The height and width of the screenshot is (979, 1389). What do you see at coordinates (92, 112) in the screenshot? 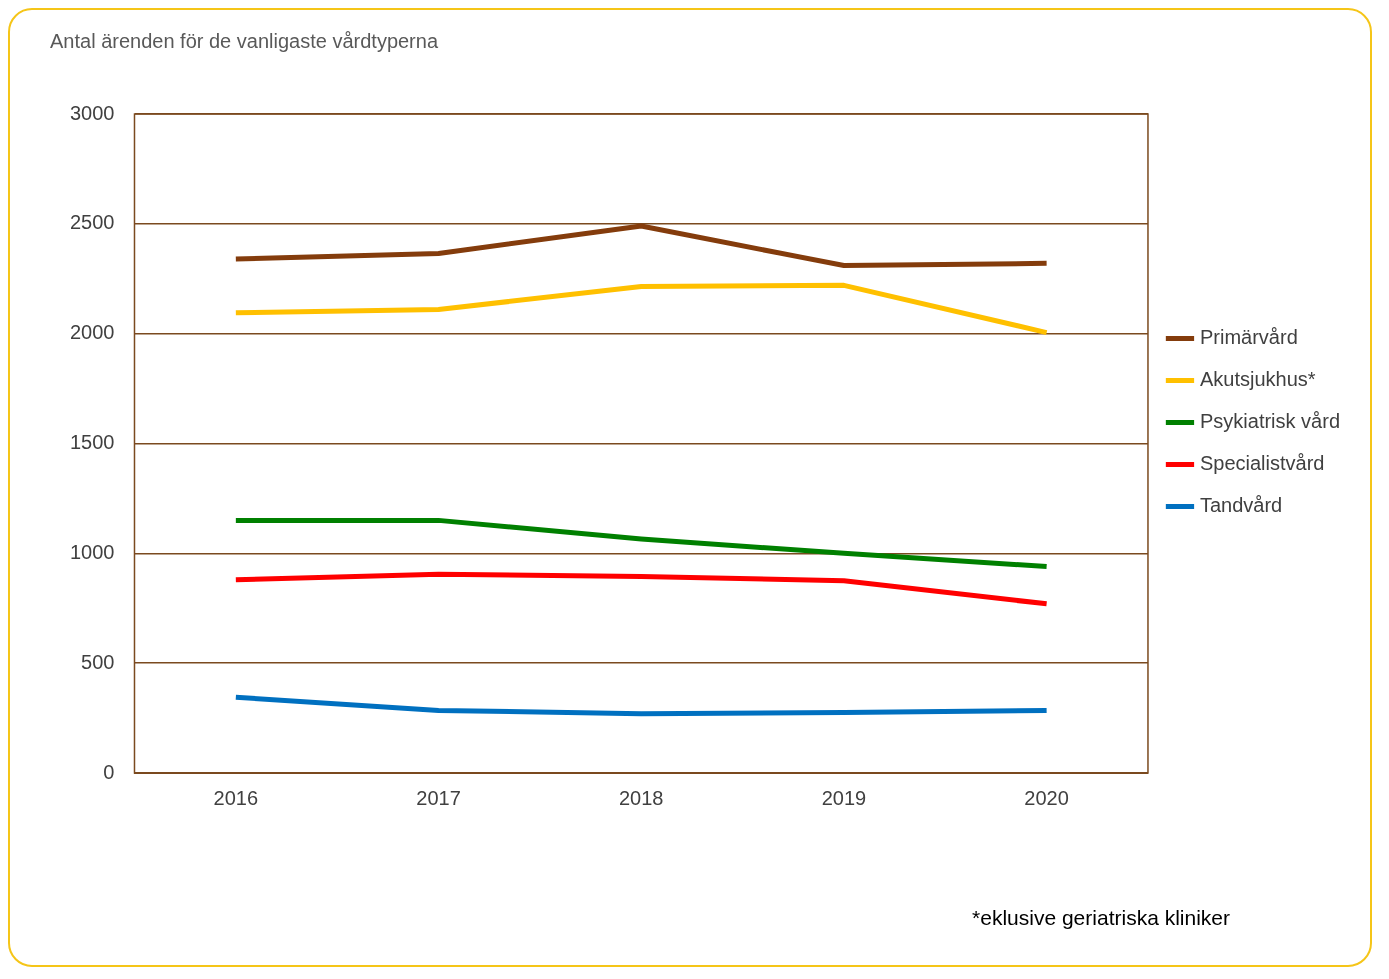
I see `y-tick-label: 3000` at bounding box center [92, 112].